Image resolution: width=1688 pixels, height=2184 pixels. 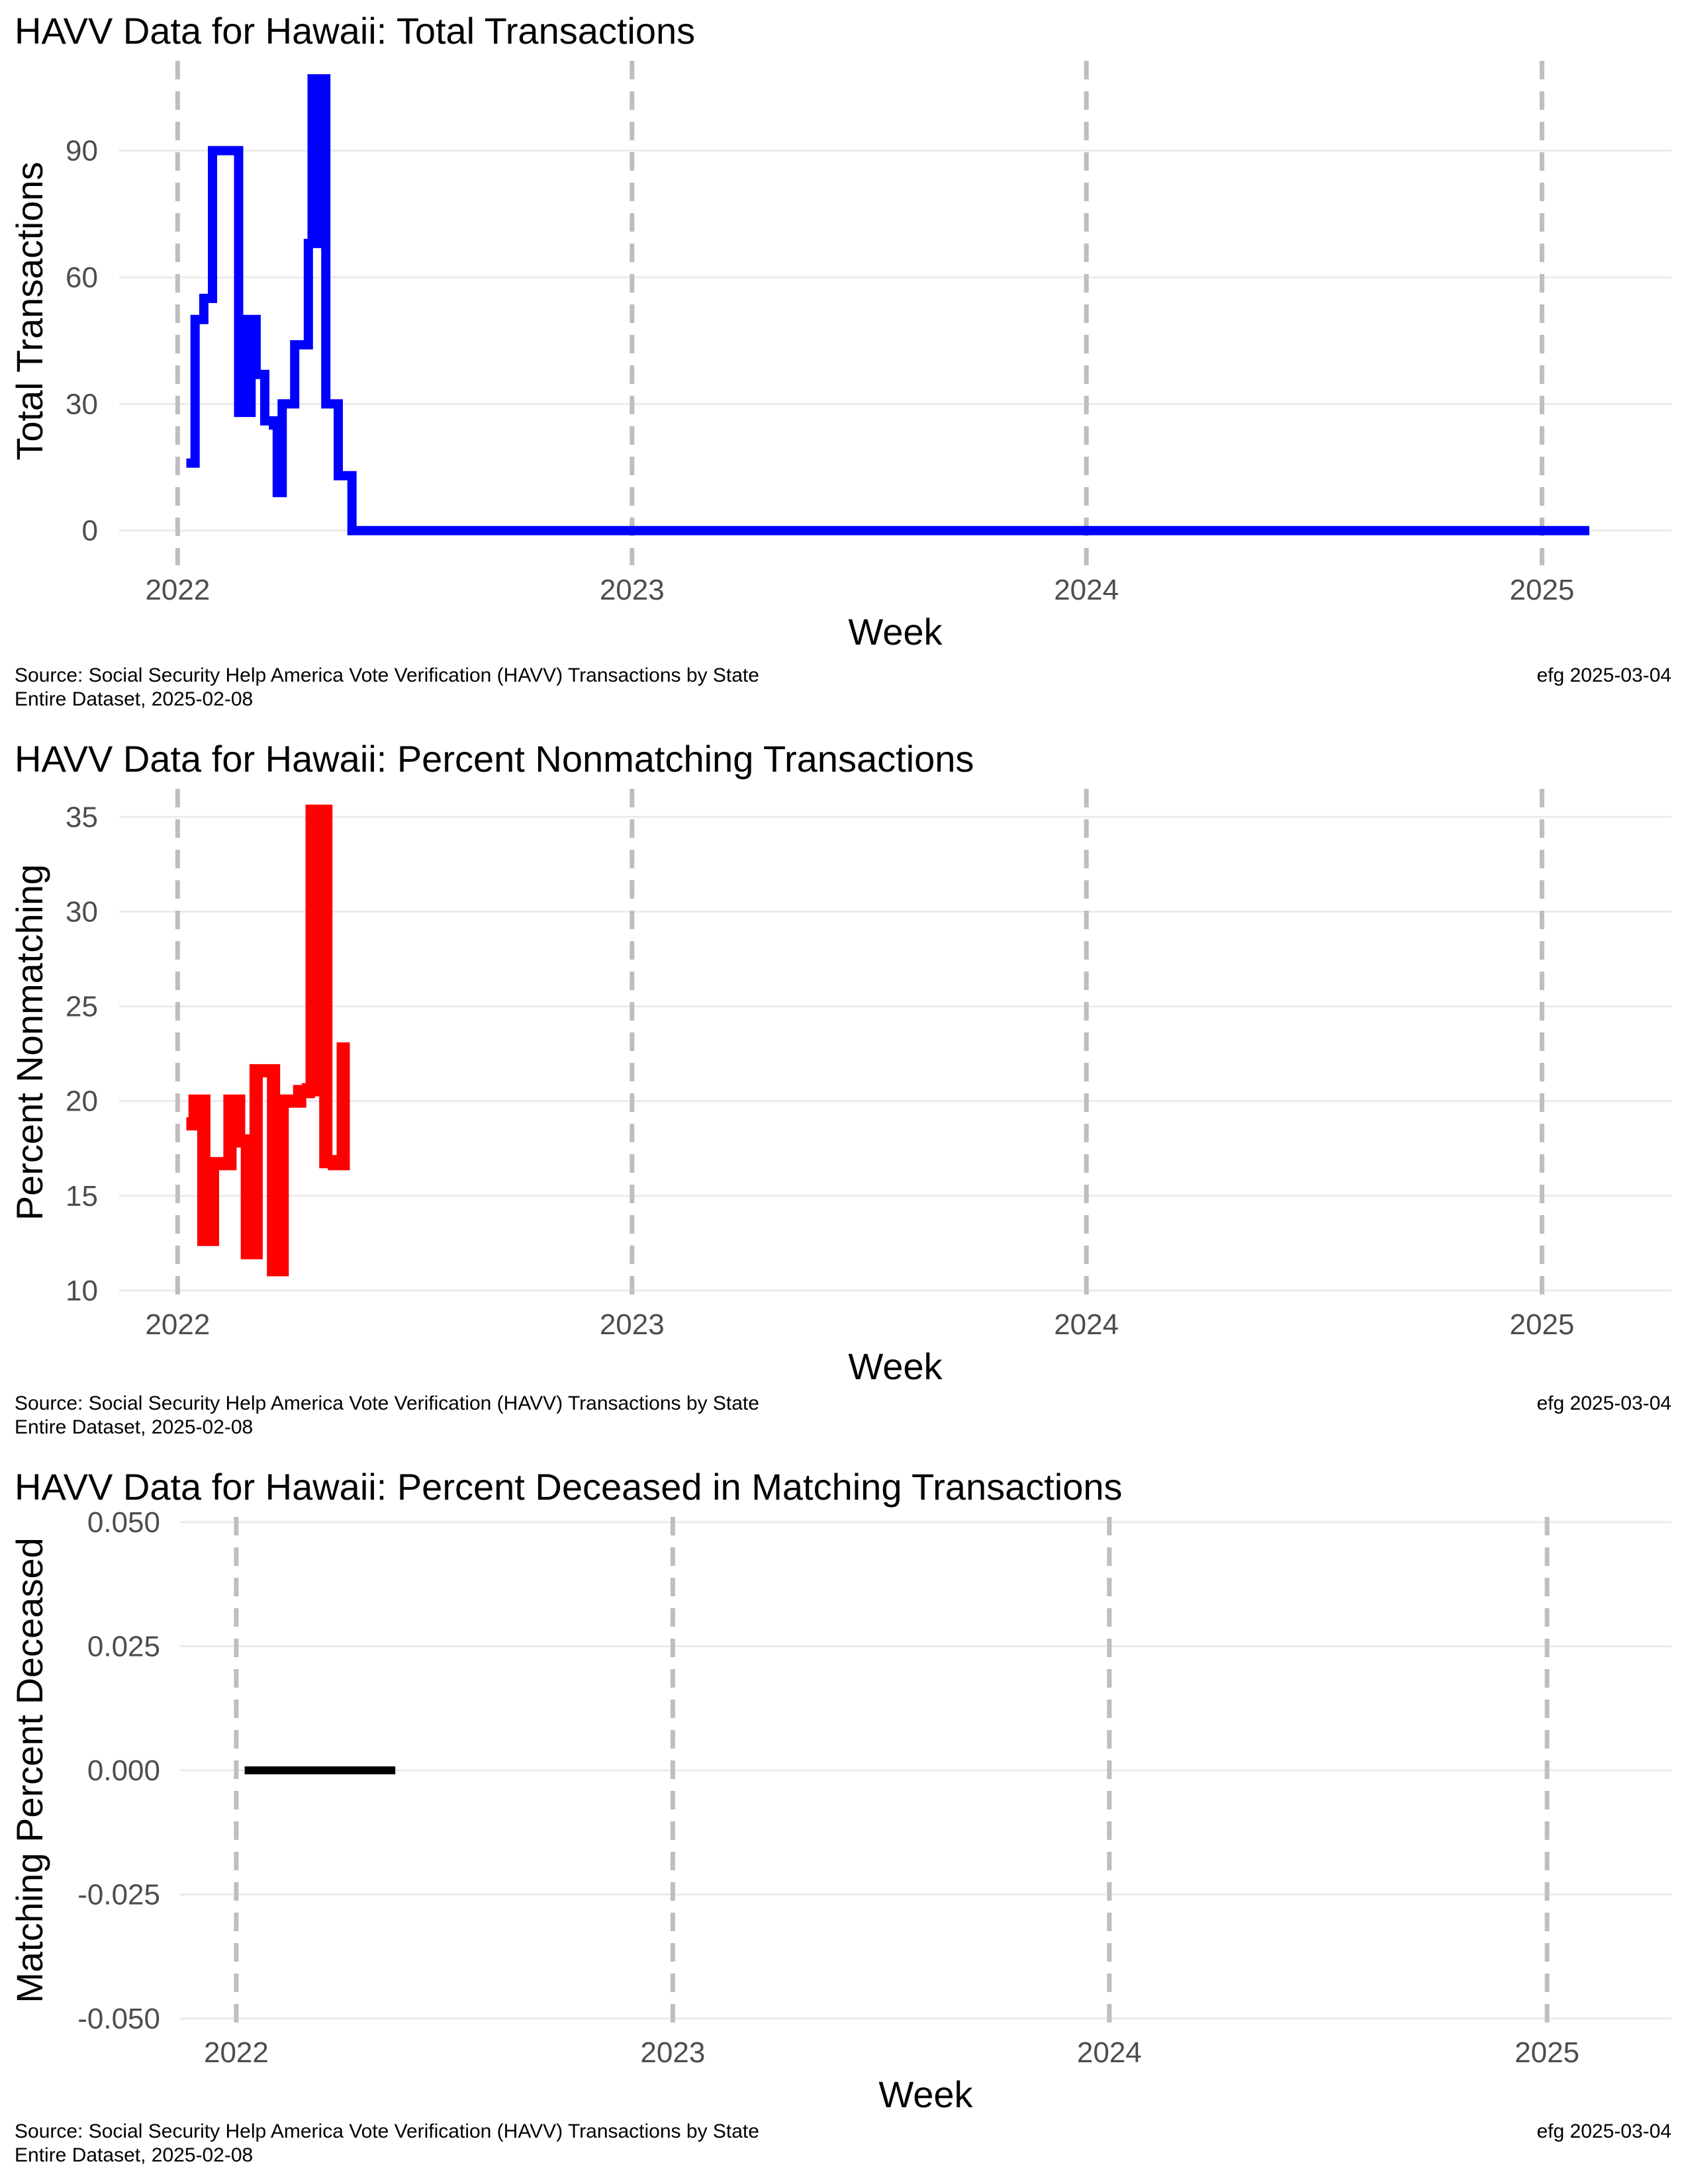 What do you see at coordinates (123, 1770) in the screenshot?
I see `y-tick-label: 0.000` at bounding box center [123, 1770].